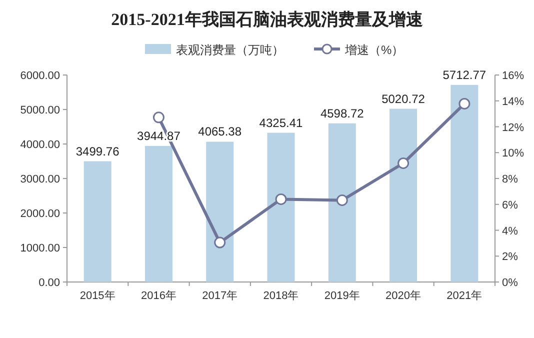  What do you see at coordinates (230, 50) in the screenshot?
I see `legend-label: 表观消费量（万吨）` at bounding box center [230, 50].